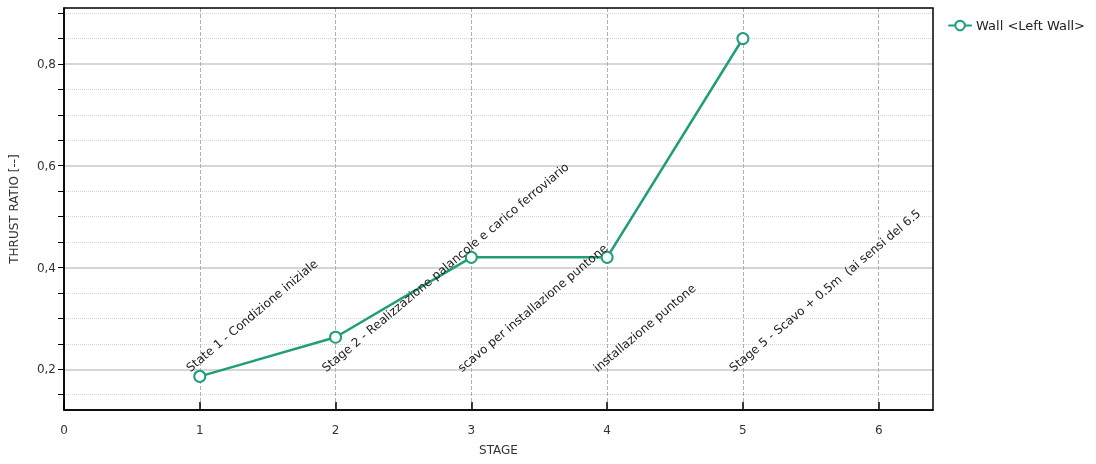 This screenshot has height=464, width=1096. Describe the element at coordinates (199, 430) in the screenshot. I see `x-tick-label: 1` at that location.